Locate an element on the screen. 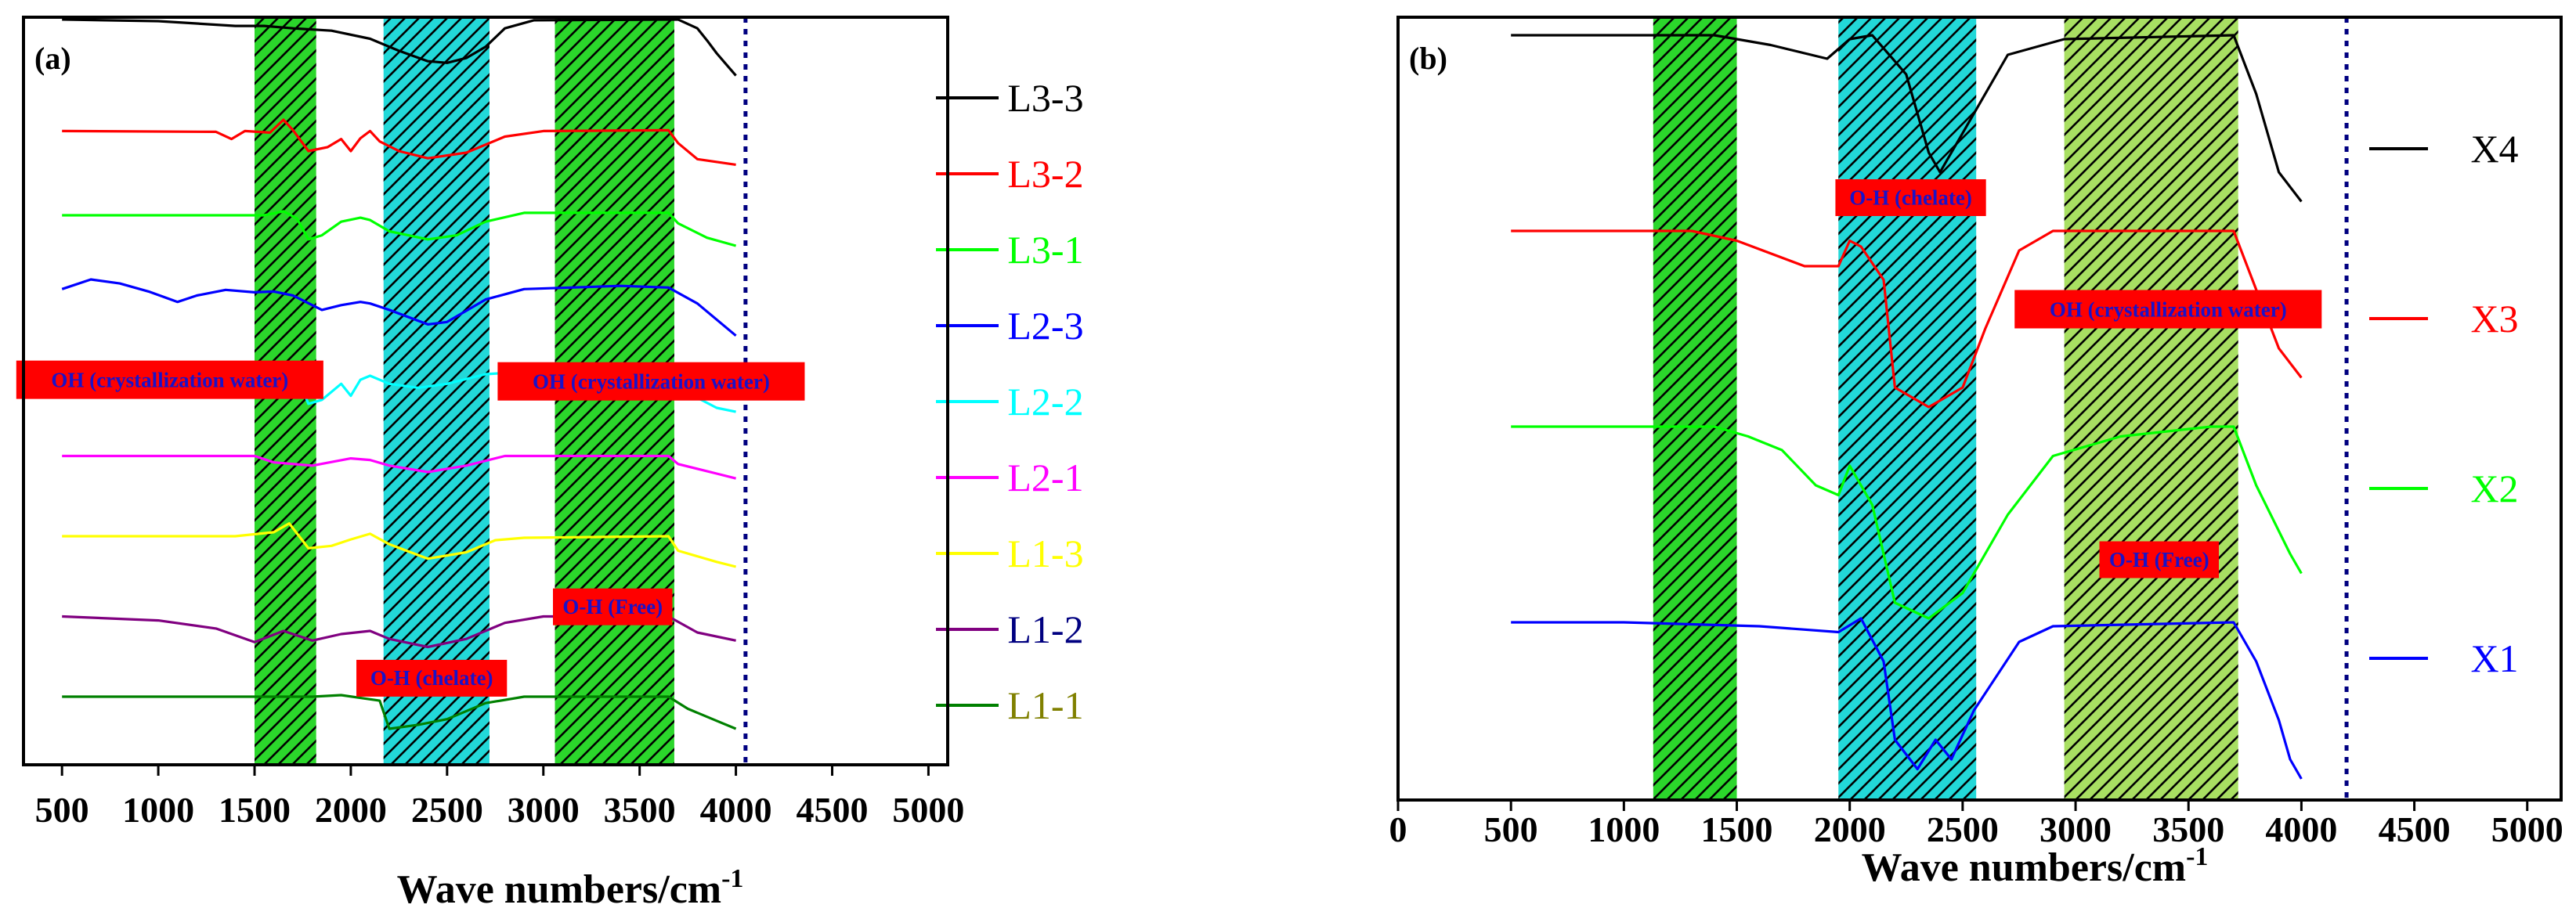 Image resolution: width=2576 pixels, height=919 pixels. band-label-3: OH (crystallization water) is located at coordinates (2168, 309).